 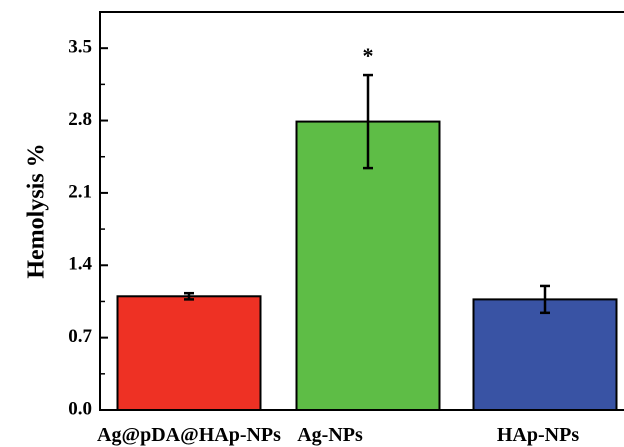 I want to click on y-axis-ticks: 0.0 0.7 1.4 2.1 2.8 3.5, so click(x=88, y=228).